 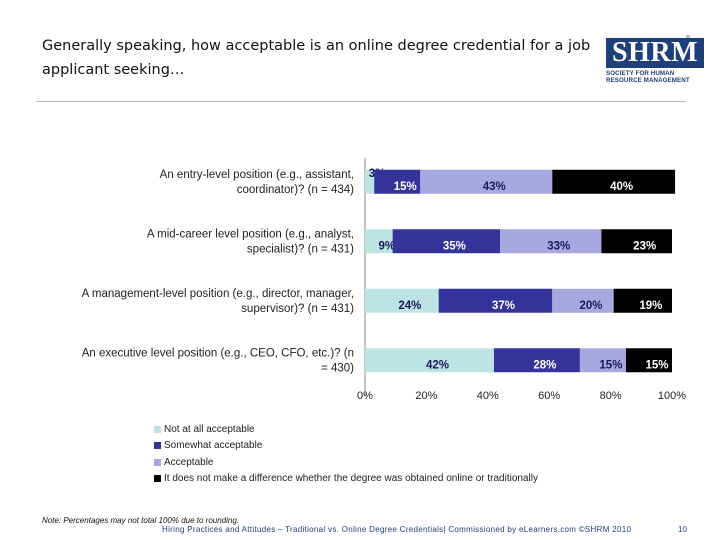 What do you see at coordinates (549, 396) in the screenshot?
I see `x-tick-label: 60%` at bounding box center [549, 396].